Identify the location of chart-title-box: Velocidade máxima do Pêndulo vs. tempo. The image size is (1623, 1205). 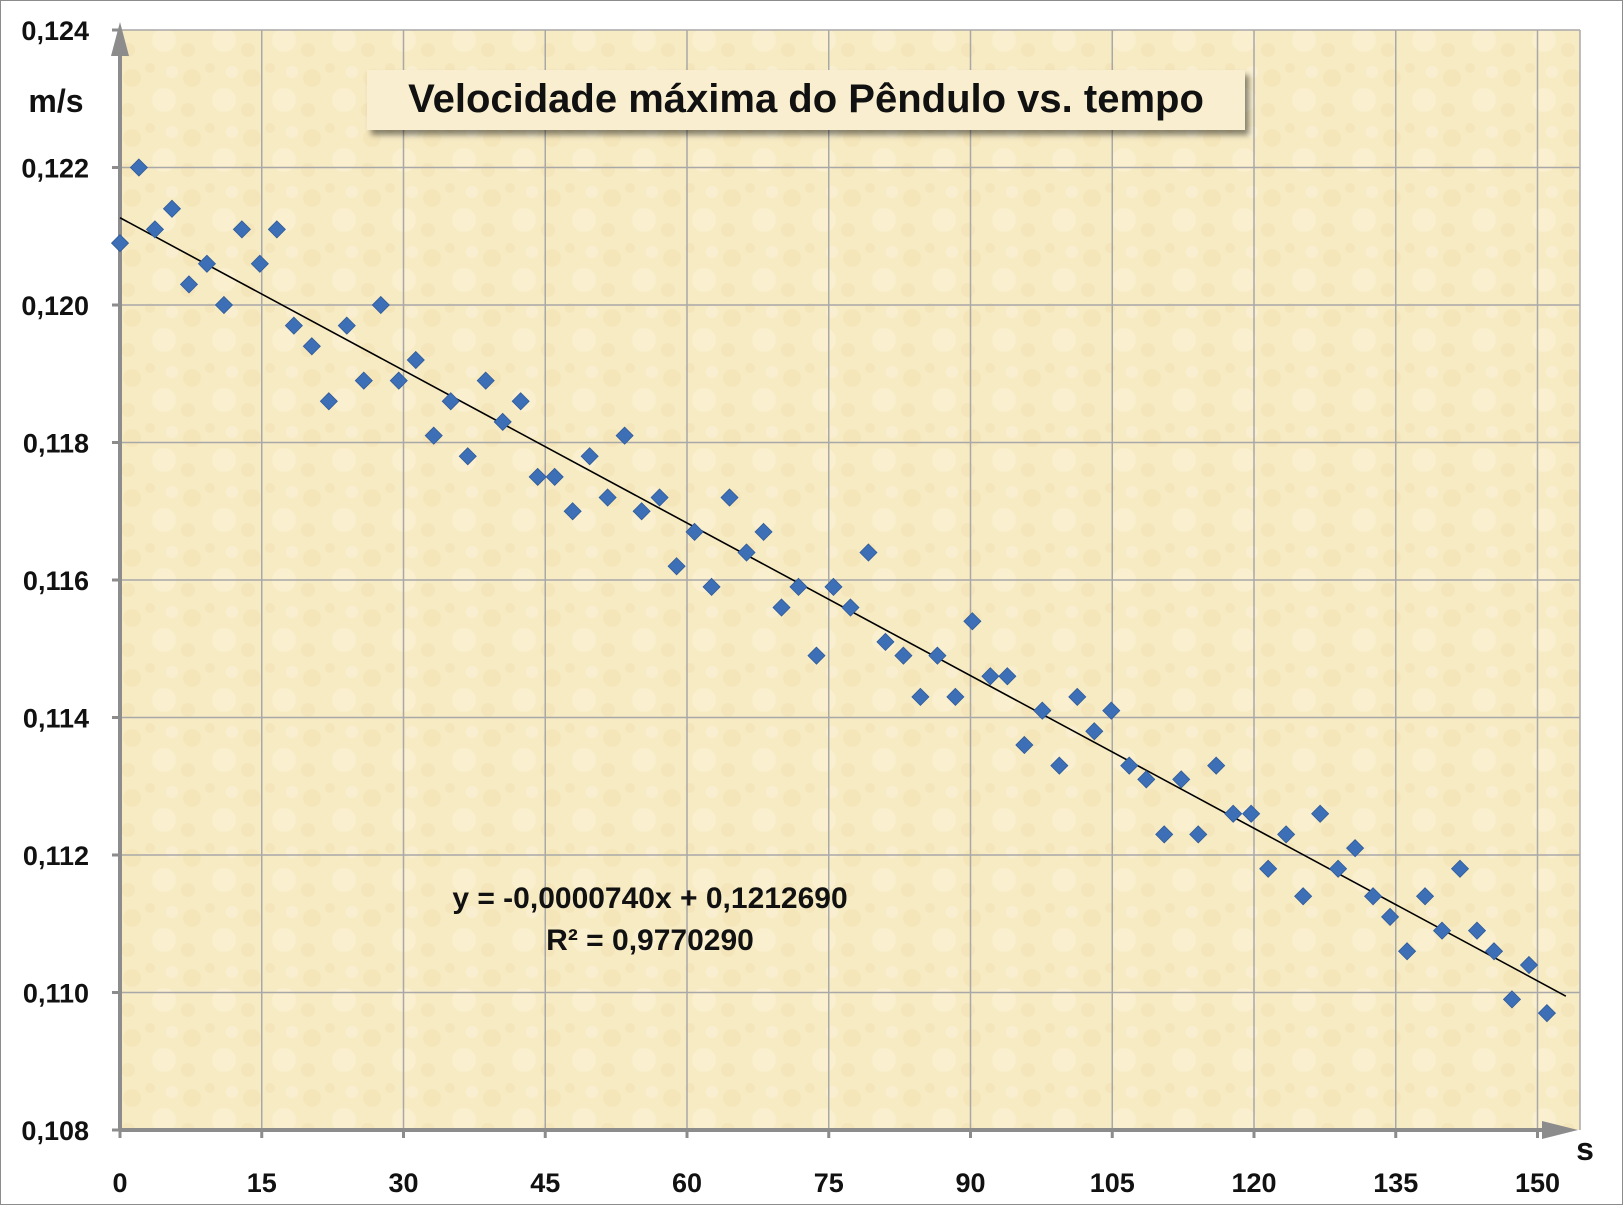
(806, 100).